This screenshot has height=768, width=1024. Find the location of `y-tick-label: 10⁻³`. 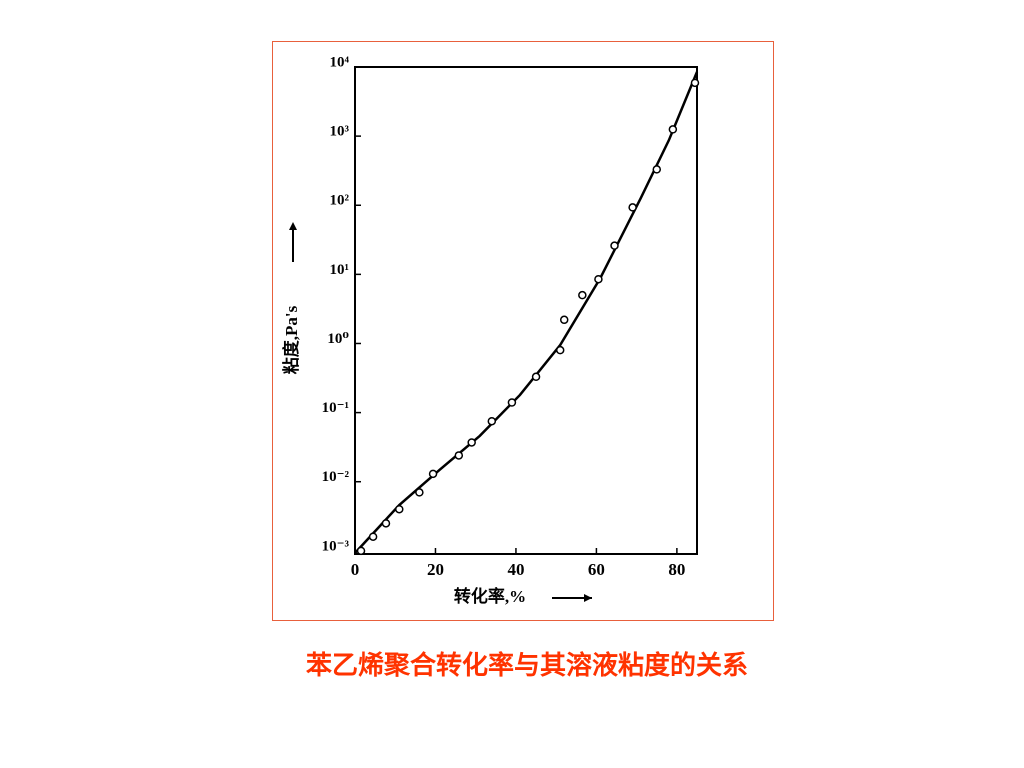

y-tick-label: 10⁻³ is located at coordinates (336, 546).